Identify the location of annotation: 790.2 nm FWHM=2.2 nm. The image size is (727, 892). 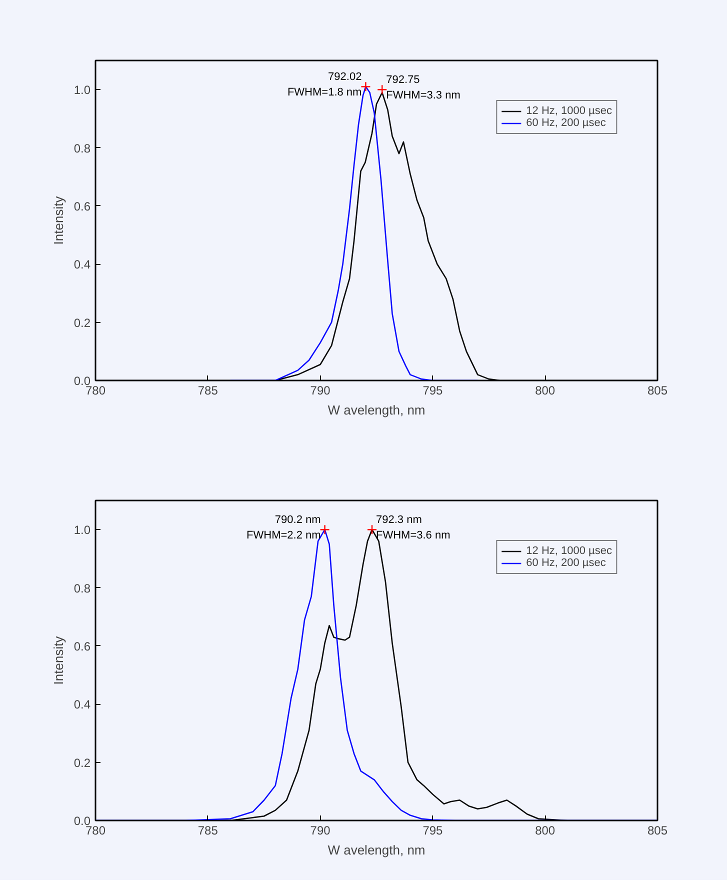
(283, 528).